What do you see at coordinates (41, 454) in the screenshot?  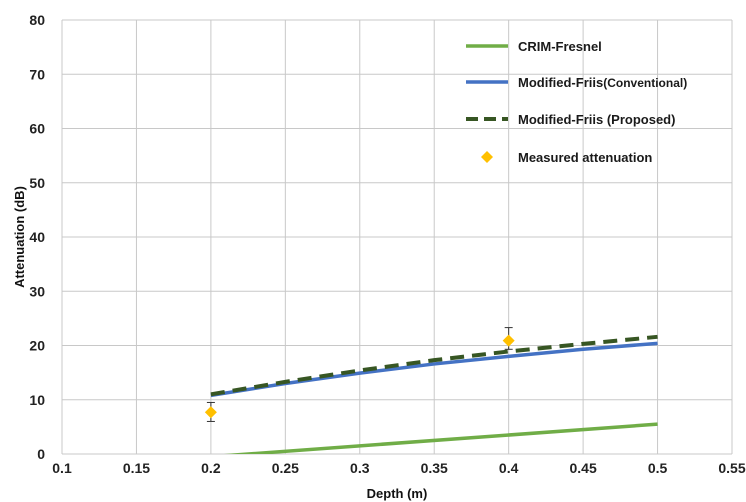 I see `y-tick-label: 0` at bounding box center [41, 454].